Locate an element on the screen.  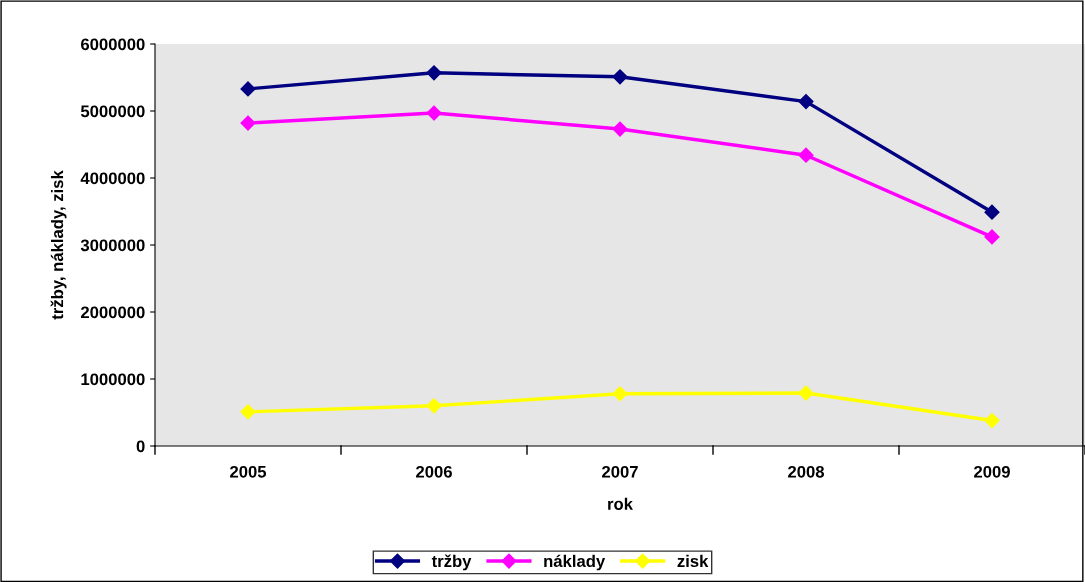
y-tick-label: 0 is located at coordinates (140, 446).